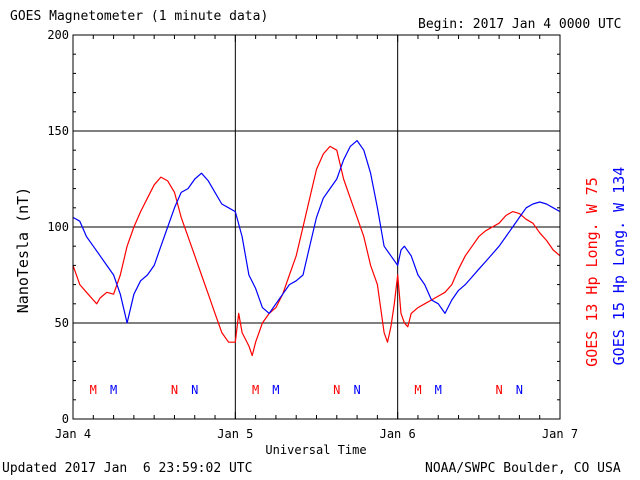 Image resolution: width=640 pixels, height=480 pixels. What do you see at coordinates (127, 468) in the screenshot?
I see `updated-timestamp: Updated 2017 Jan 6 23:59:02 UTC` at bounding box center [127, 468].